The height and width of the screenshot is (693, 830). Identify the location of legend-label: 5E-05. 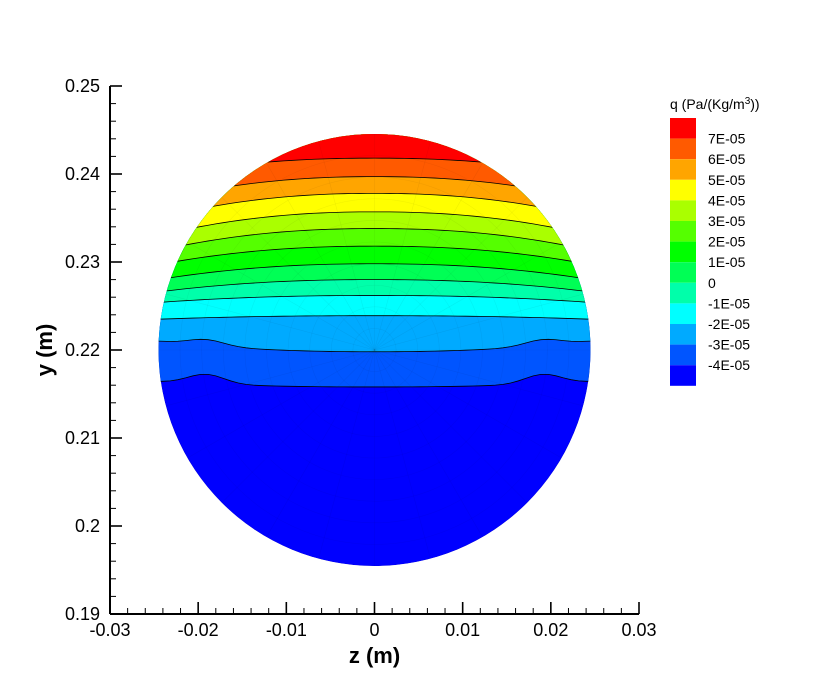
(727, 180).